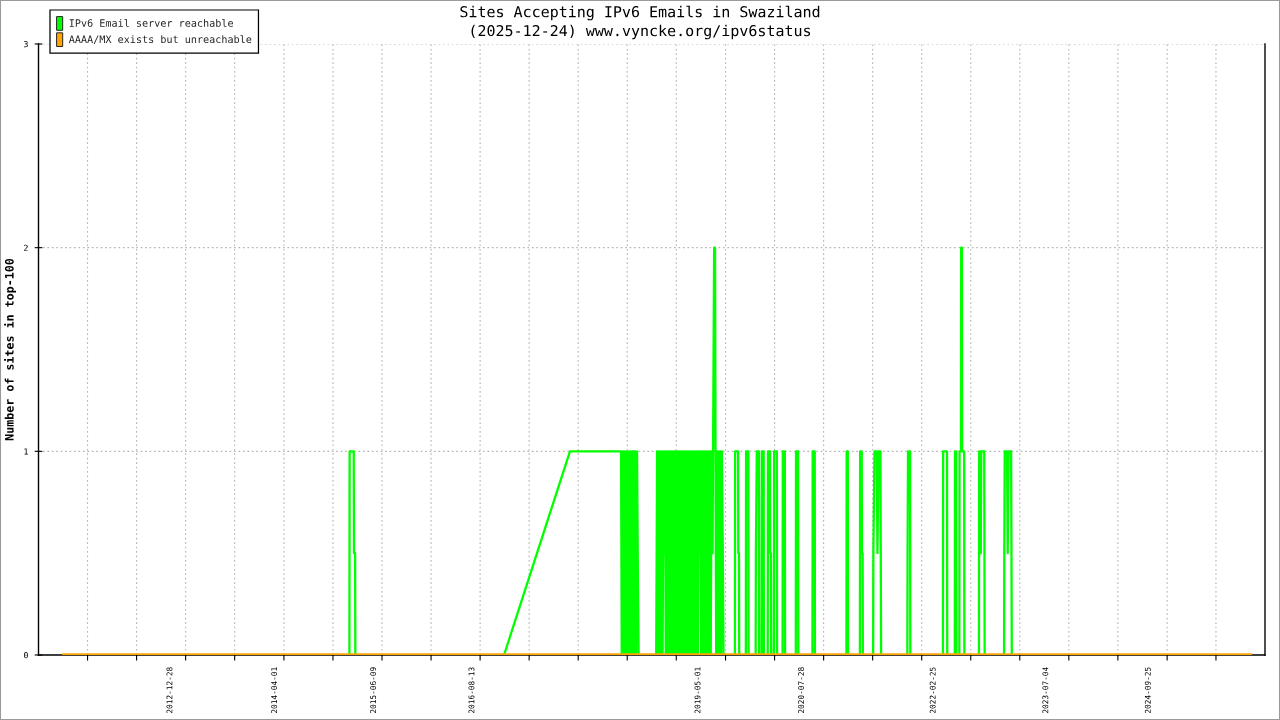  What do you see at coordinates (25, 44) in the screenshot?
I see `y-tick-label: 3` at bounding box center [25, 44].